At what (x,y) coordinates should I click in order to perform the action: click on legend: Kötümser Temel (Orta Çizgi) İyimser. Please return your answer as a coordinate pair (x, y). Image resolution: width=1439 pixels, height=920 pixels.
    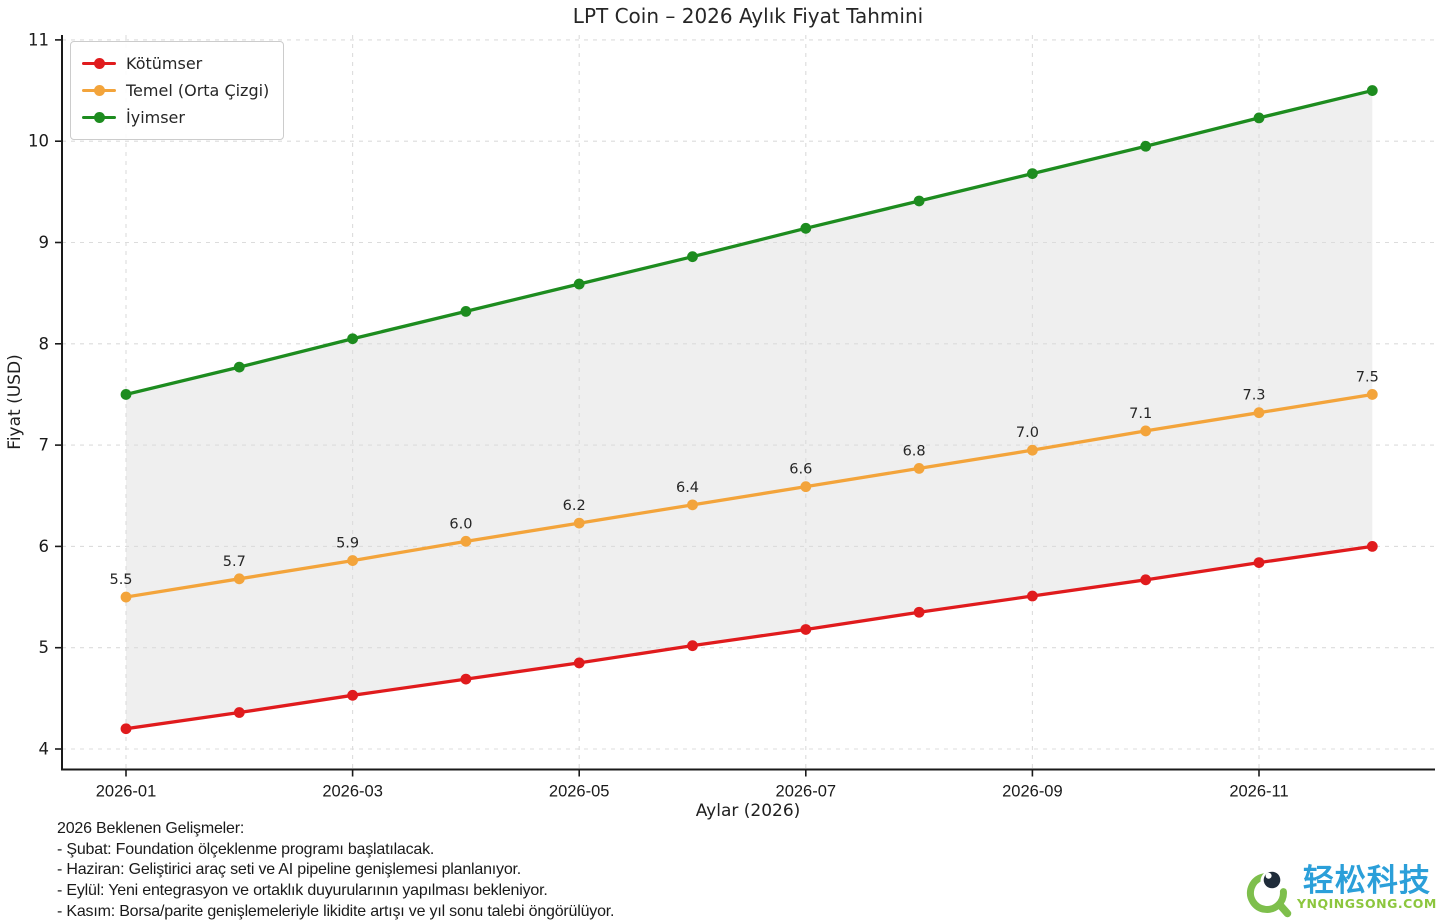
    Looking at the image, I should click on (177, 90).